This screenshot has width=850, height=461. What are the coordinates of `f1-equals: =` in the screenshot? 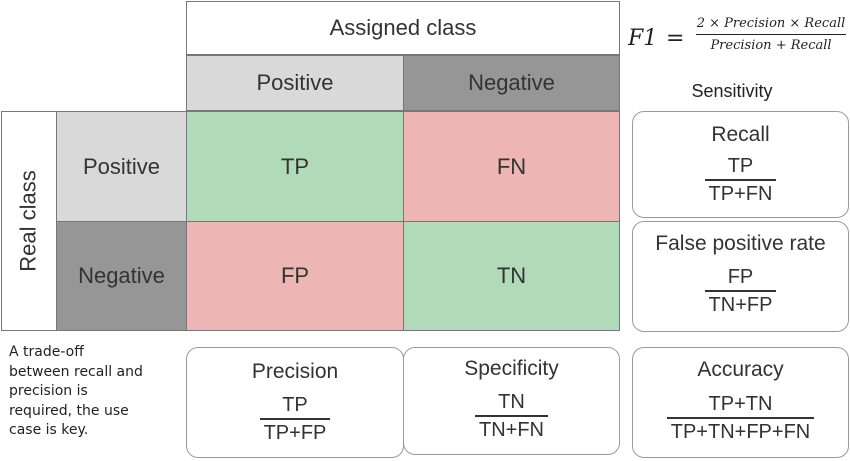 It's located at (675, 38).